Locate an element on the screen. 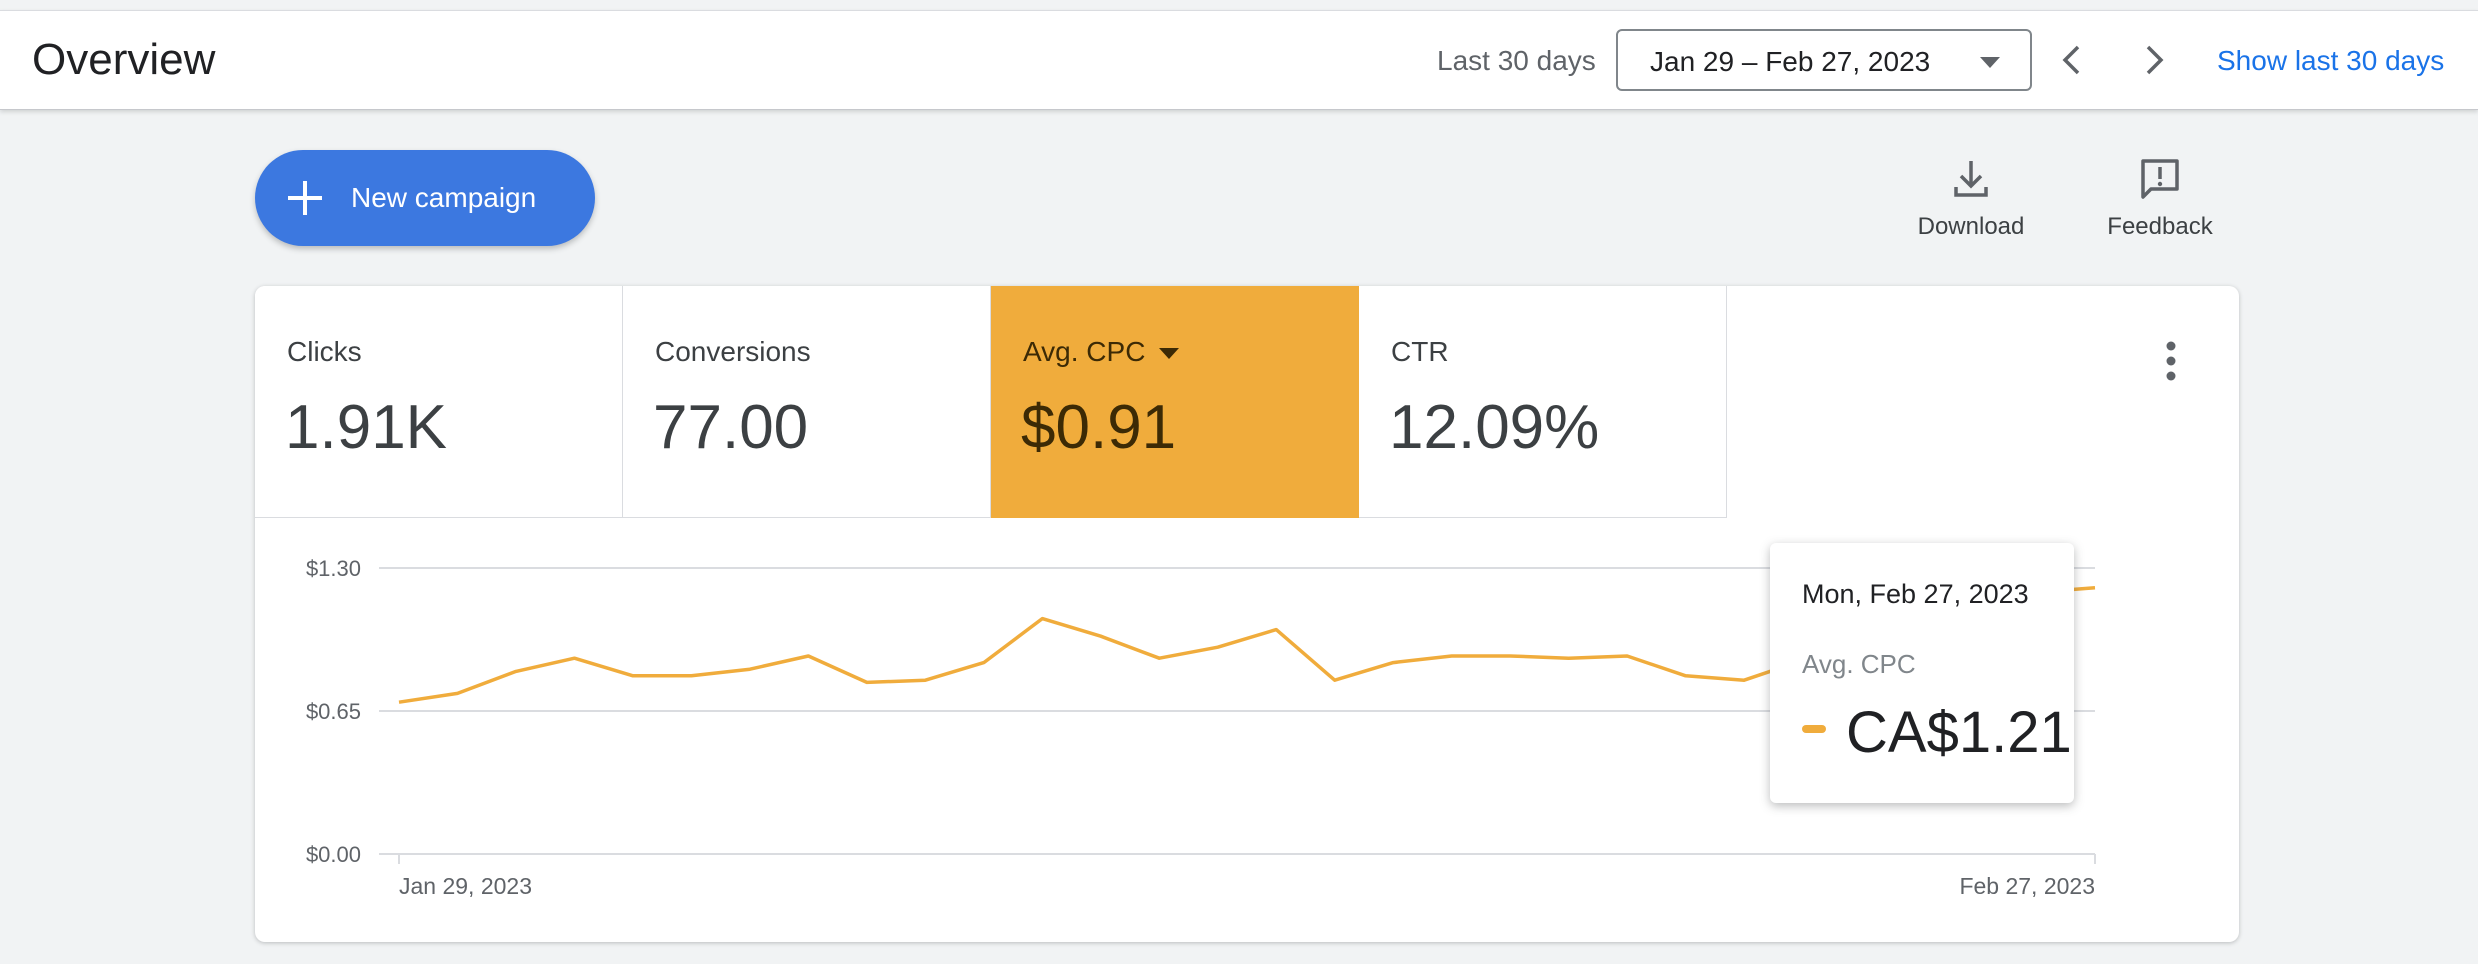  more-vert-icon is located at coordinates (2171, 361).